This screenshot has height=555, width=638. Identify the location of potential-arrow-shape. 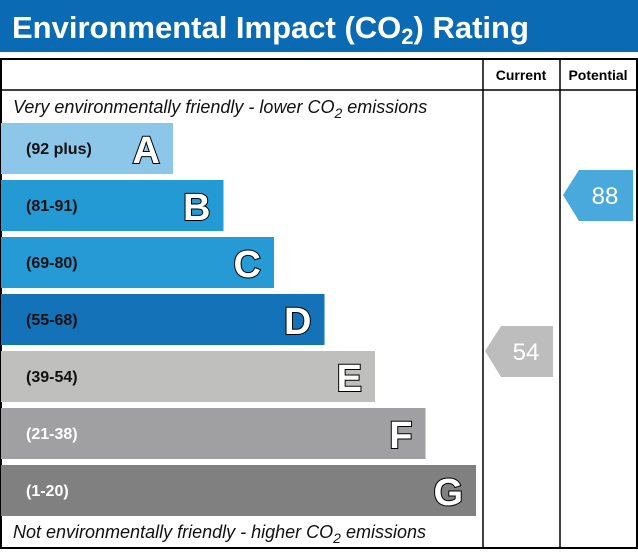
(598, 195).